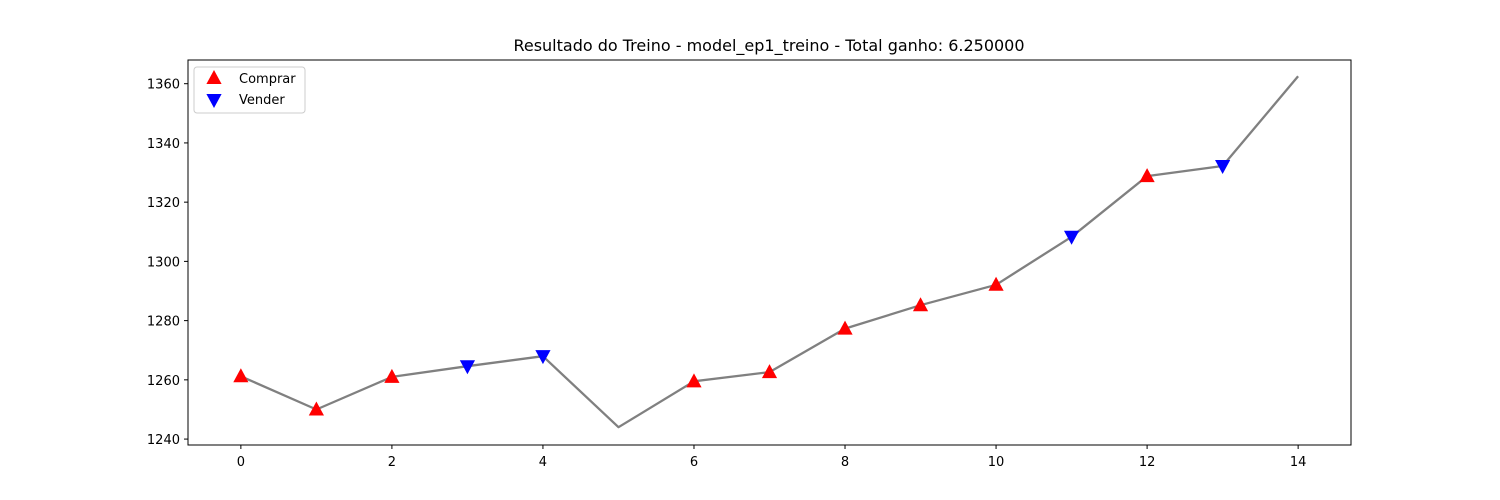 The image size is (1500, 500). I want to click on x-tick-label: 2, so click(392, 462).